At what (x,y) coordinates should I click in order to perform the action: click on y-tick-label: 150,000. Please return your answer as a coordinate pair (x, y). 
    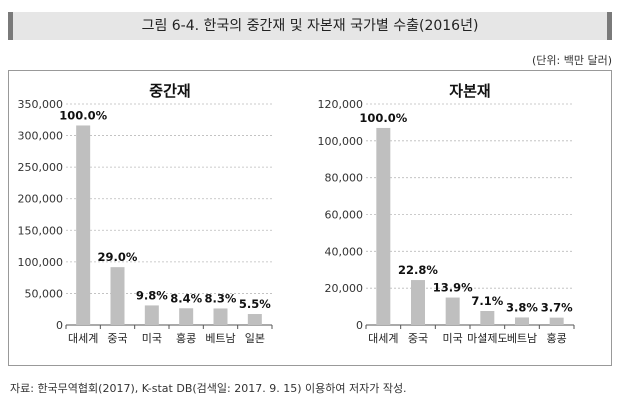
    Looking at the image, I should click on (41, 230).